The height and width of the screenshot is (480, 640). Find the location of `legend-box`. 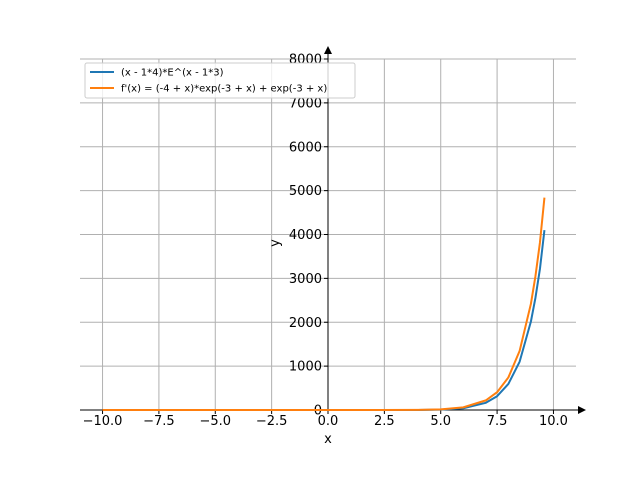

legend-box is located at coordinates (220, 80).